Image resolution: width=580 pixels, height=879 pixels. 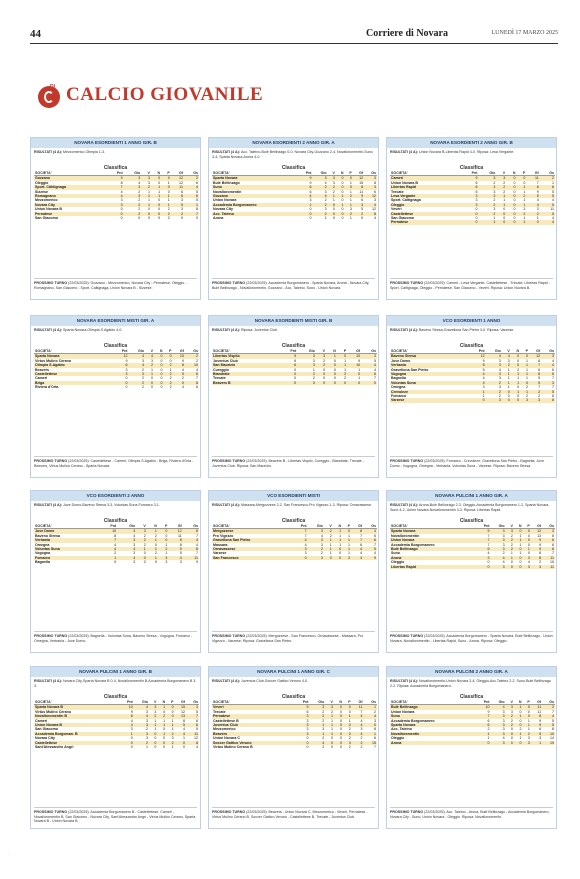 I want to click on panel-title: NOVARA PULCINI 2 ANNO GIR. A, so click(x=471, y=672).